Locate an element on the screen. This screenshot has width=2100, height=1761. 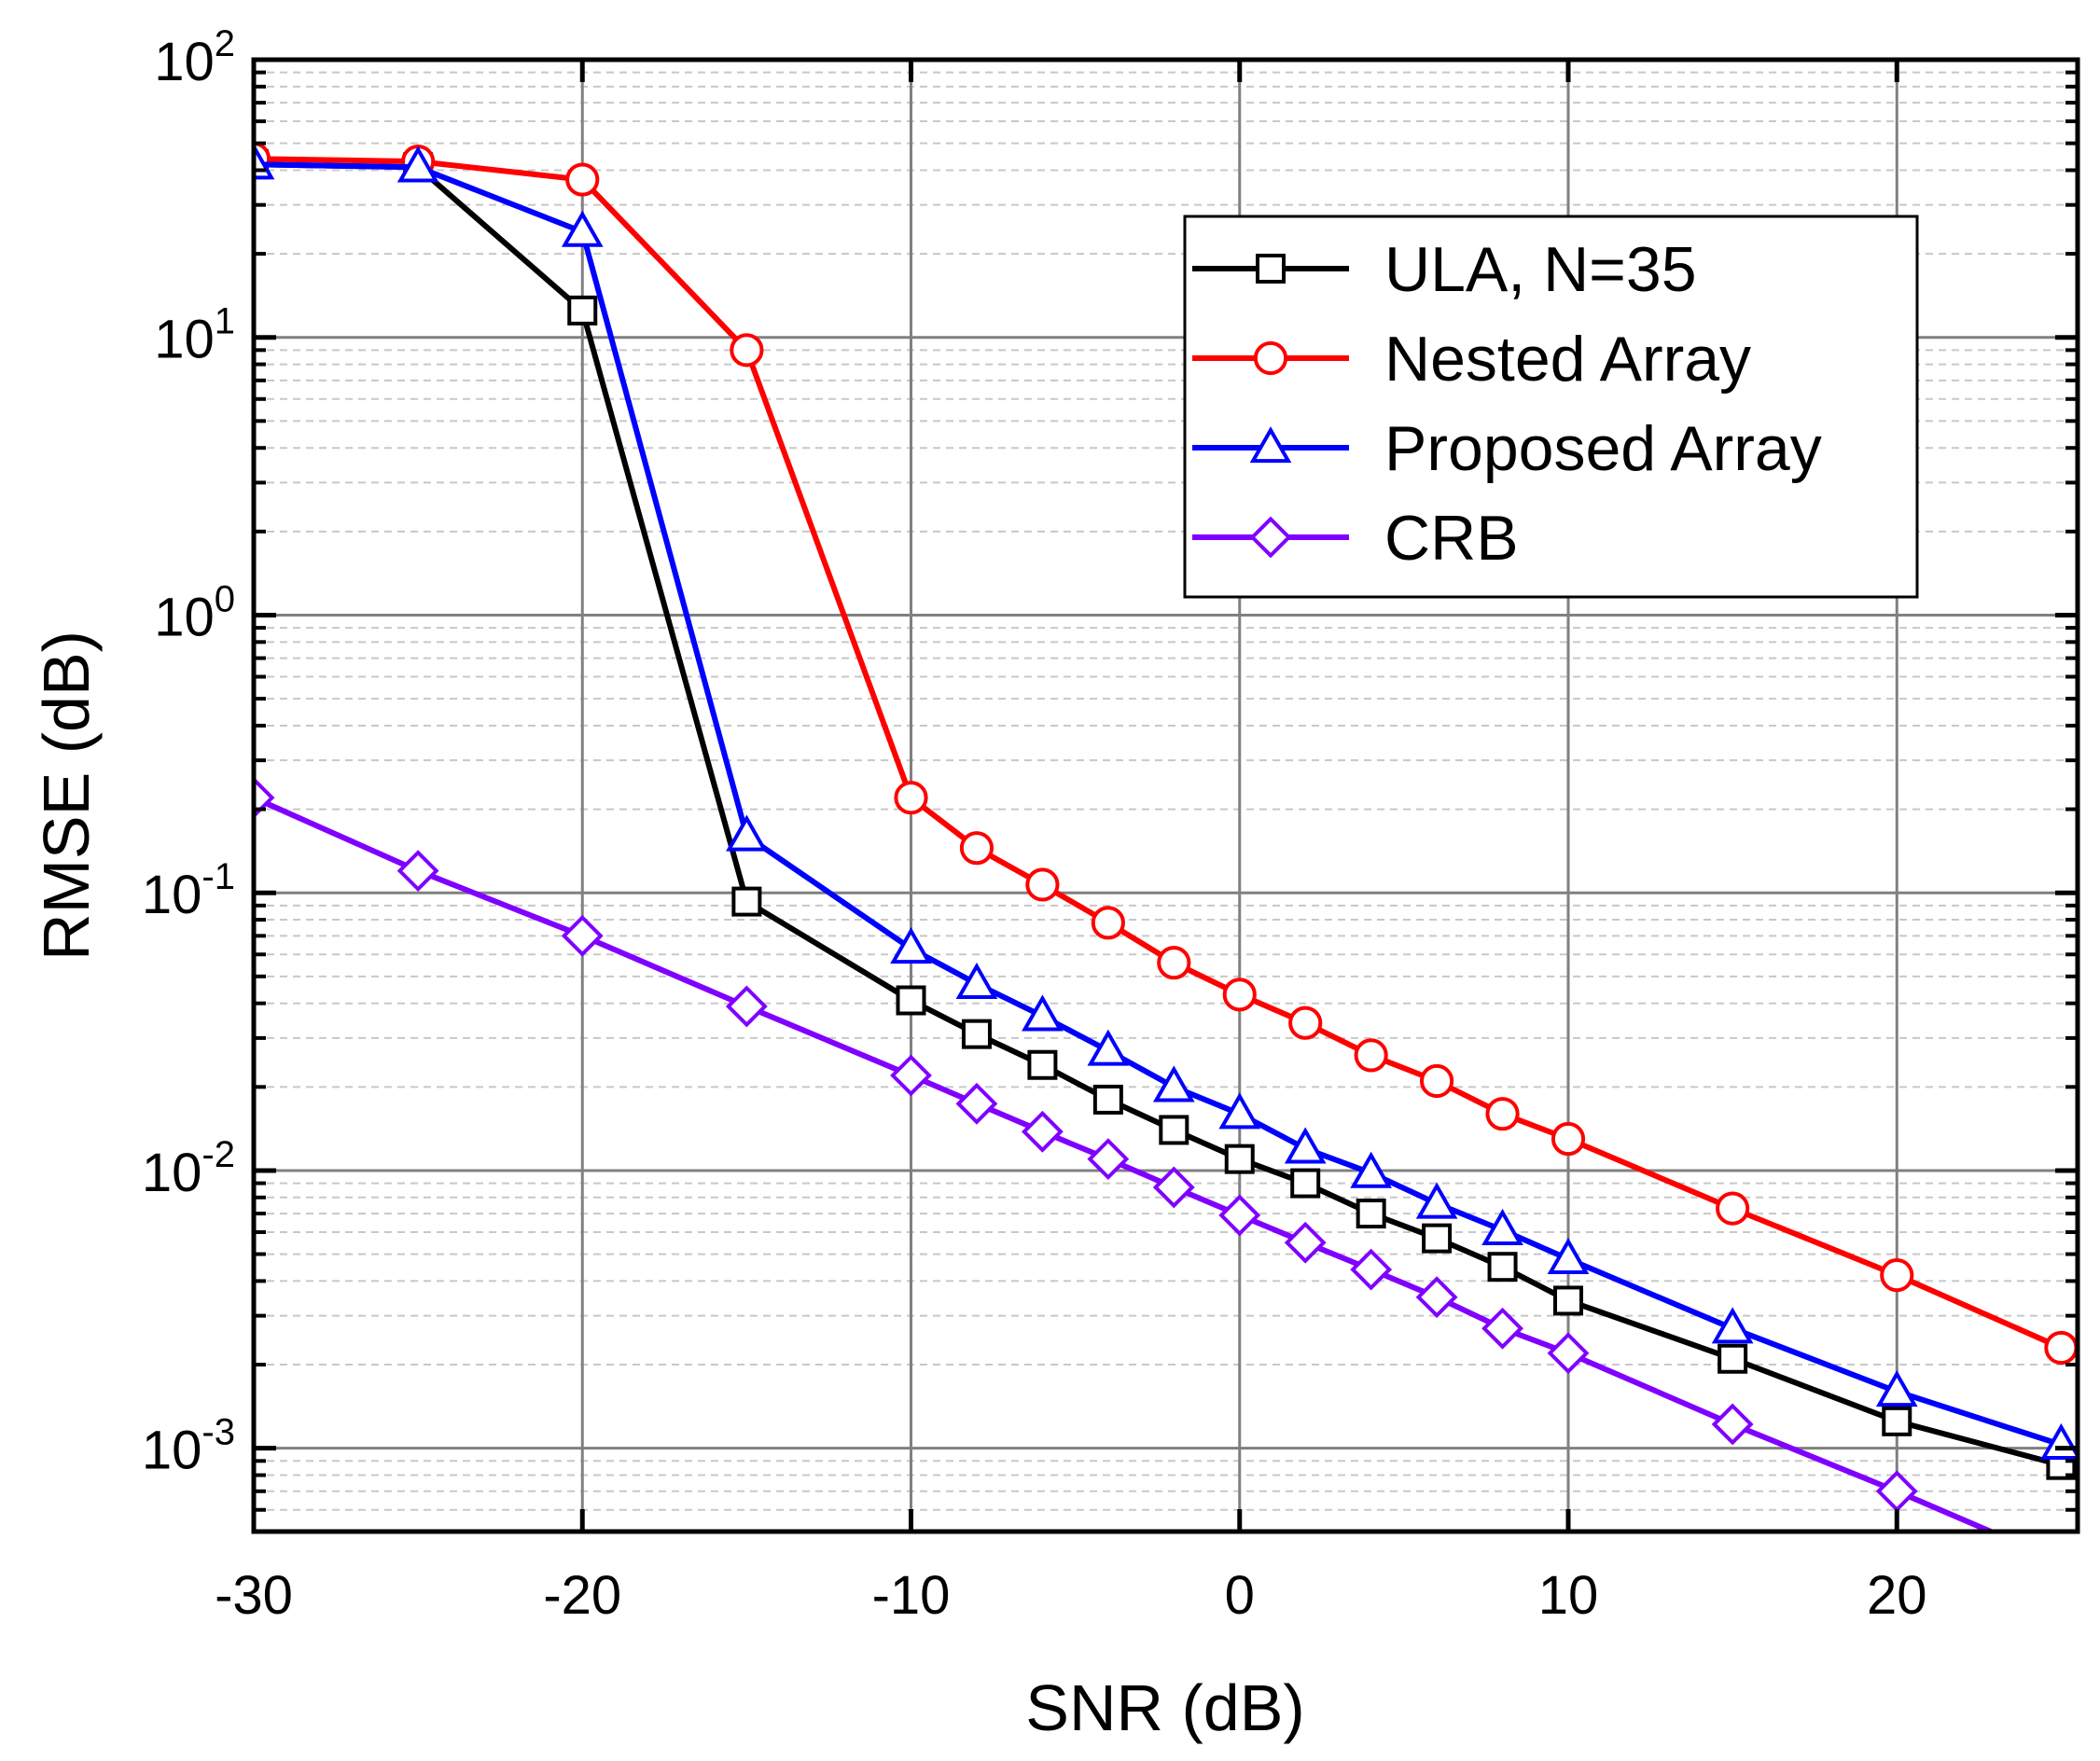
y-tick-label: 10² is located at coordinates (194, 57).